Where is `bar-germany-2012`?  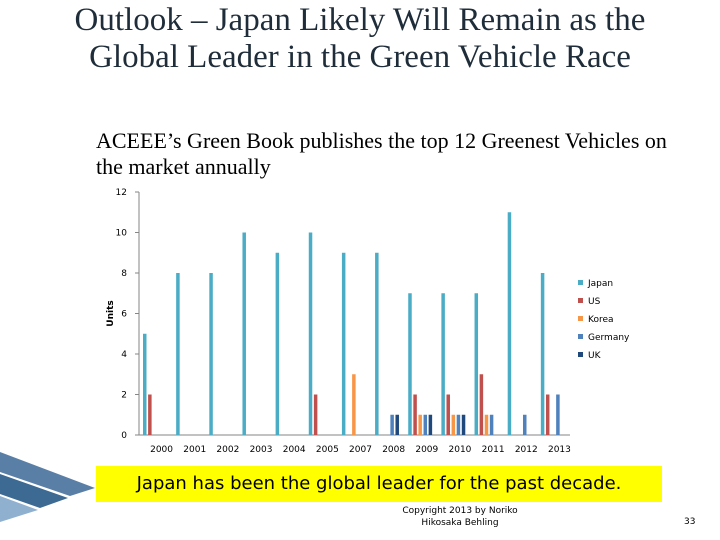
bar-germany-2012 is located at coordinates (524, 424).